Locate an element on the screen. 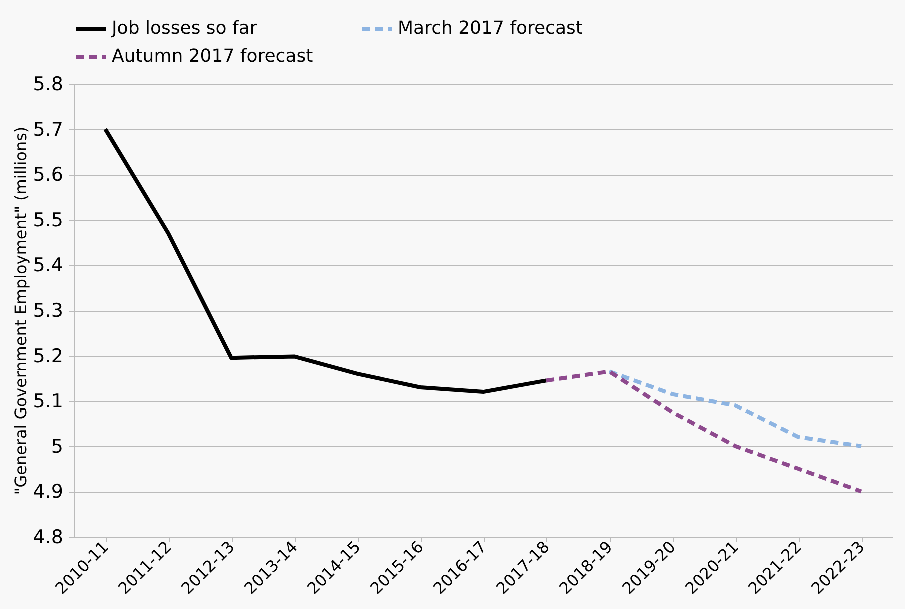 The height and width of the screenshot is (609, 905). y-tick-label: 5.7 is located at coordinates (48, 129).